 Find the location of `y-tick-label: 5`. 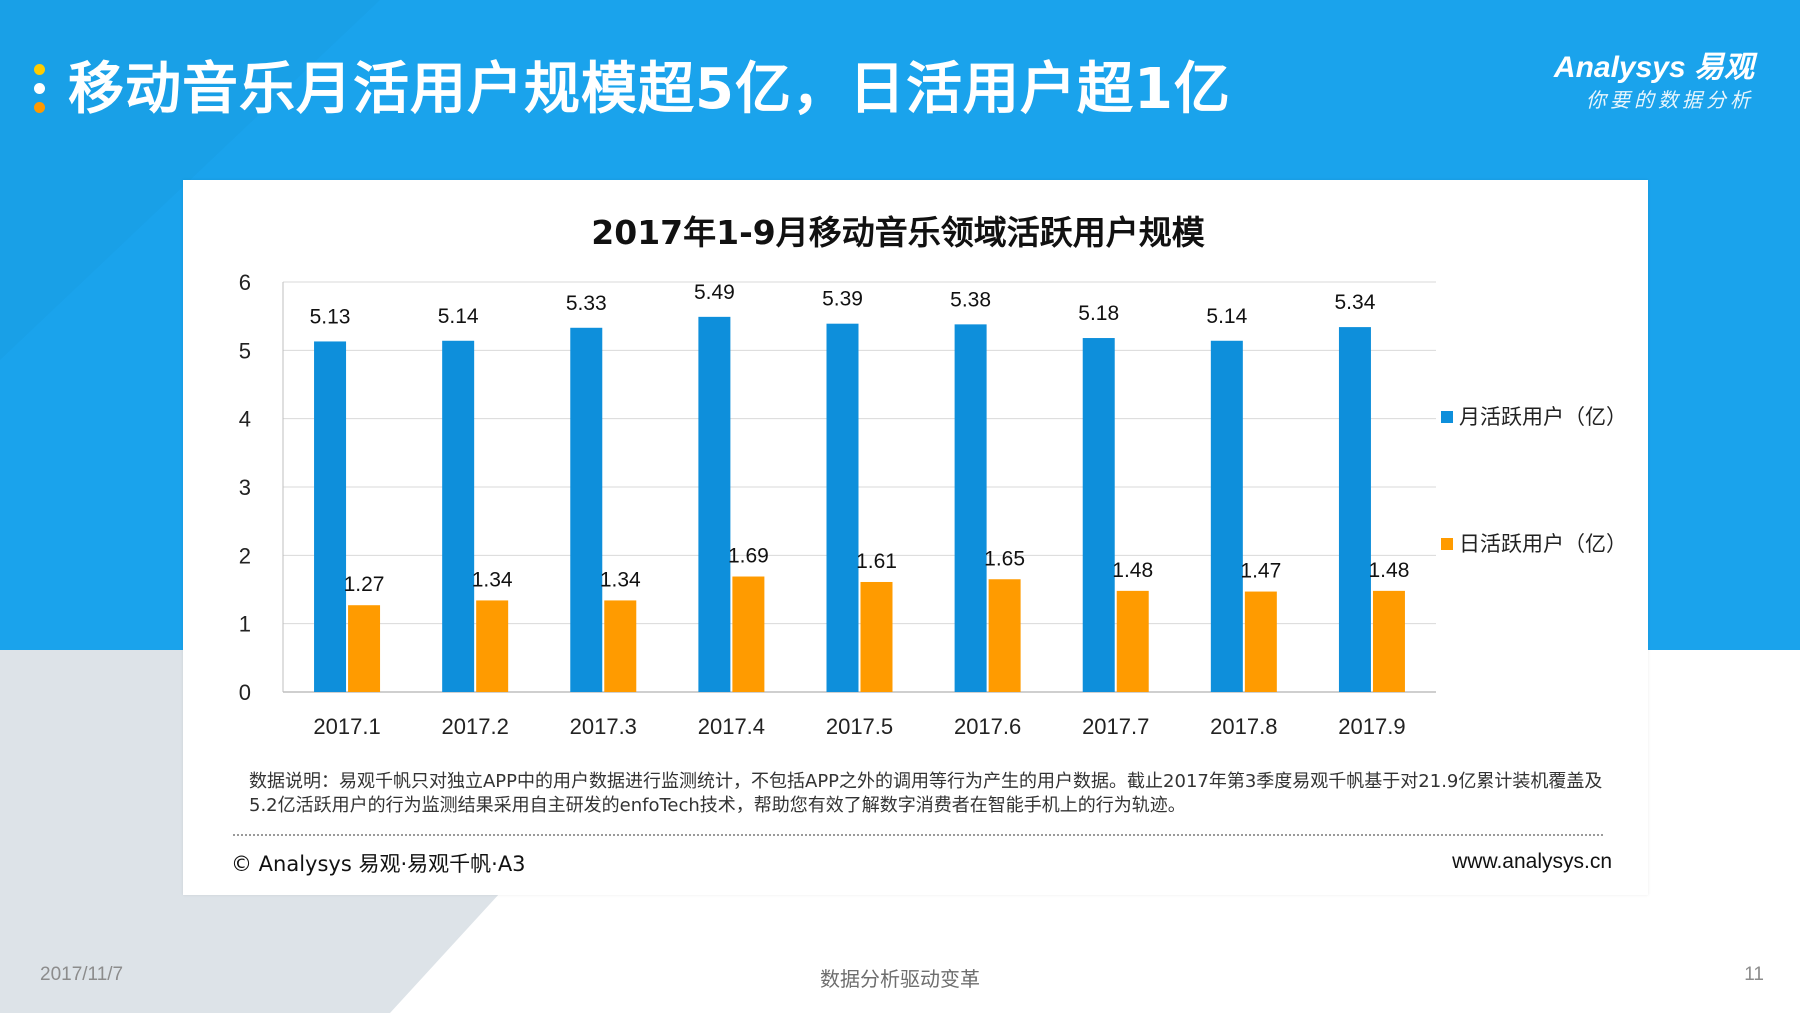

y-tick-label: 5 is located at coordinates (245, 350).